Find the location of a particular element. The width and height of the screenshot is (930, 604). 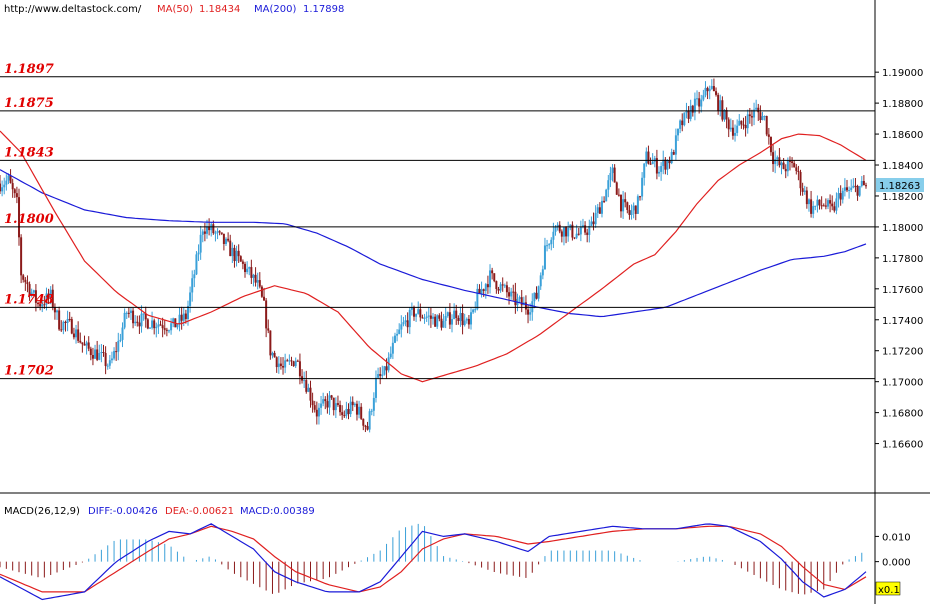

level-label: 1.1843 is located at coordinates (29, 152).